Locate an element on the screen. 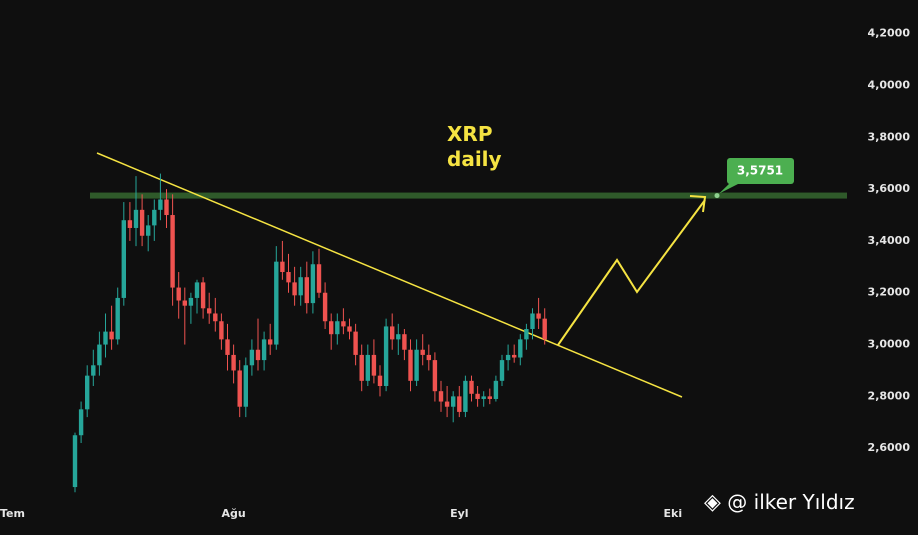  level-point is located at coordinates (717, 196).